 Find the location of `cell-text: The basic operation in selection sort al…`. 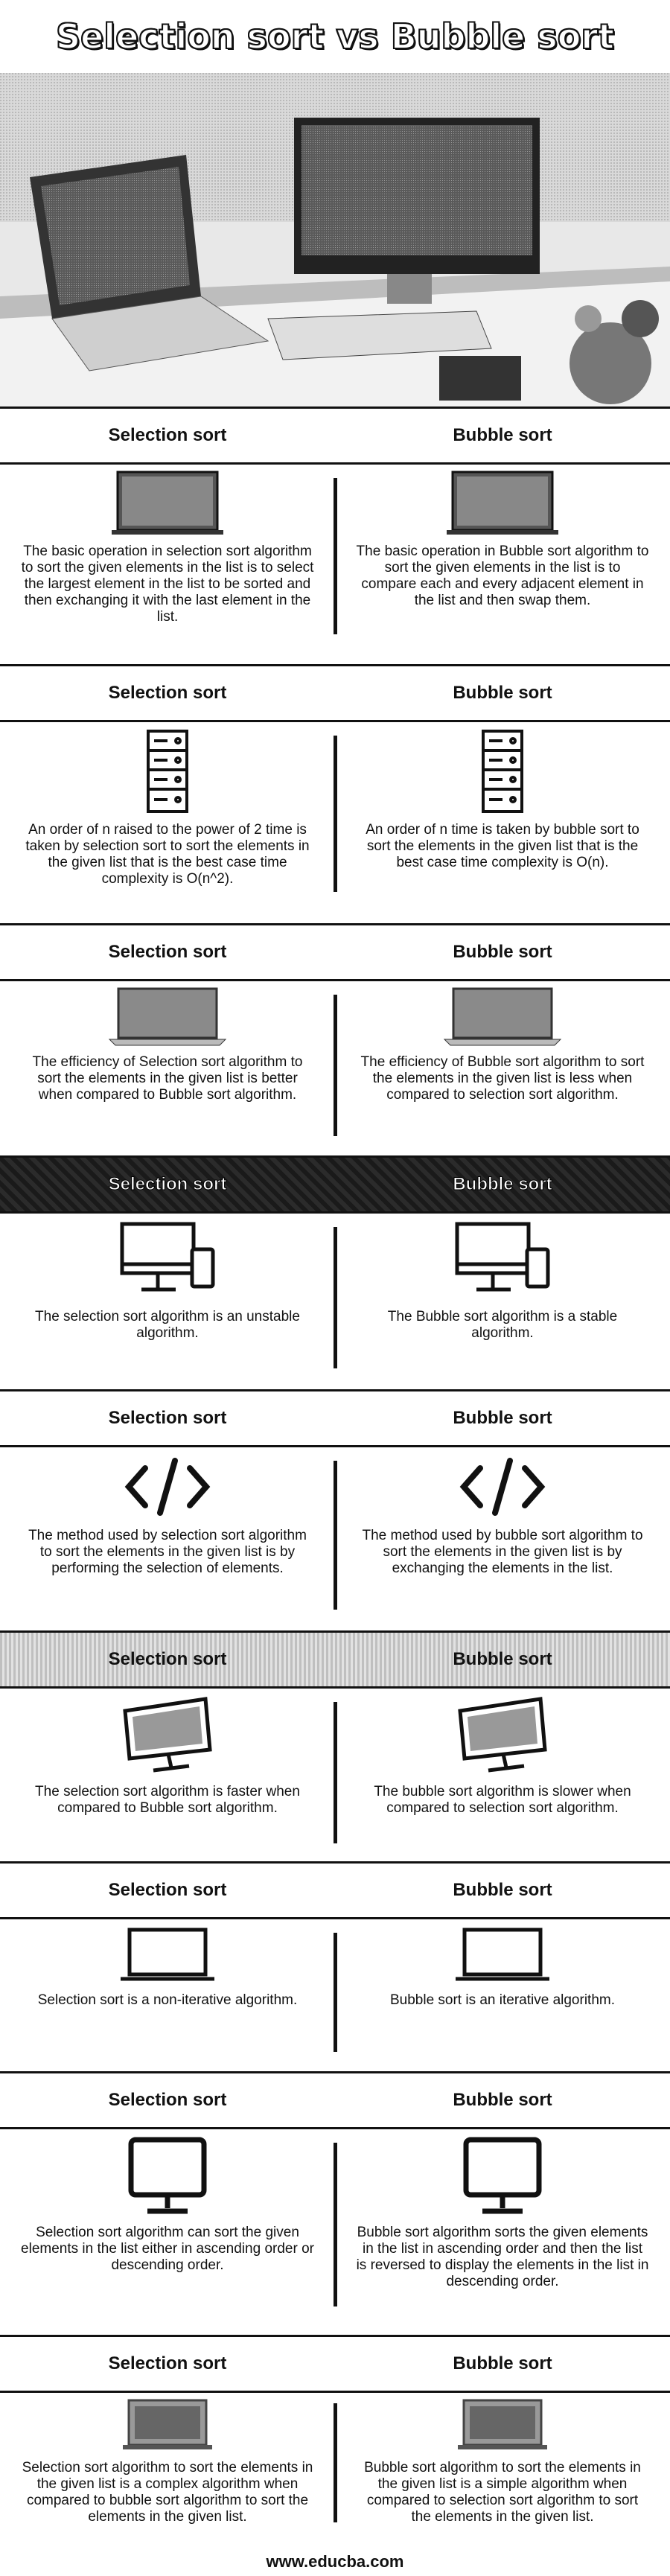

cell-text: The basic operation in selection sort al… is located at coordinates (168, 584).